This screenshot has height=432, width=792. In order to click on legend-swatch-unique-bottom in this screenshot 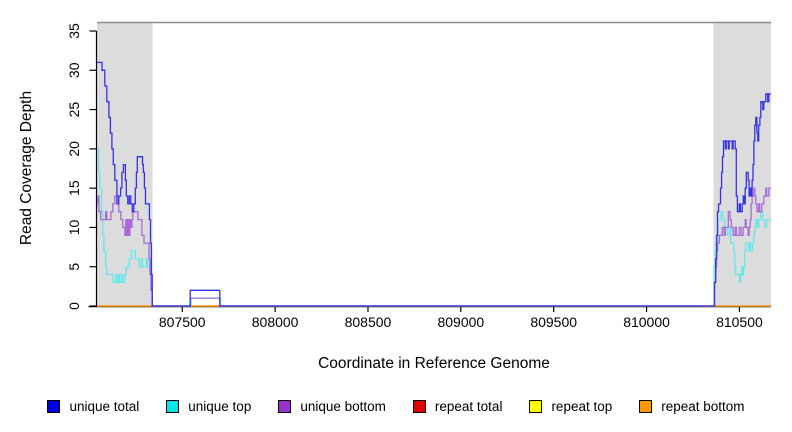, I will do `click(285, 406)`.